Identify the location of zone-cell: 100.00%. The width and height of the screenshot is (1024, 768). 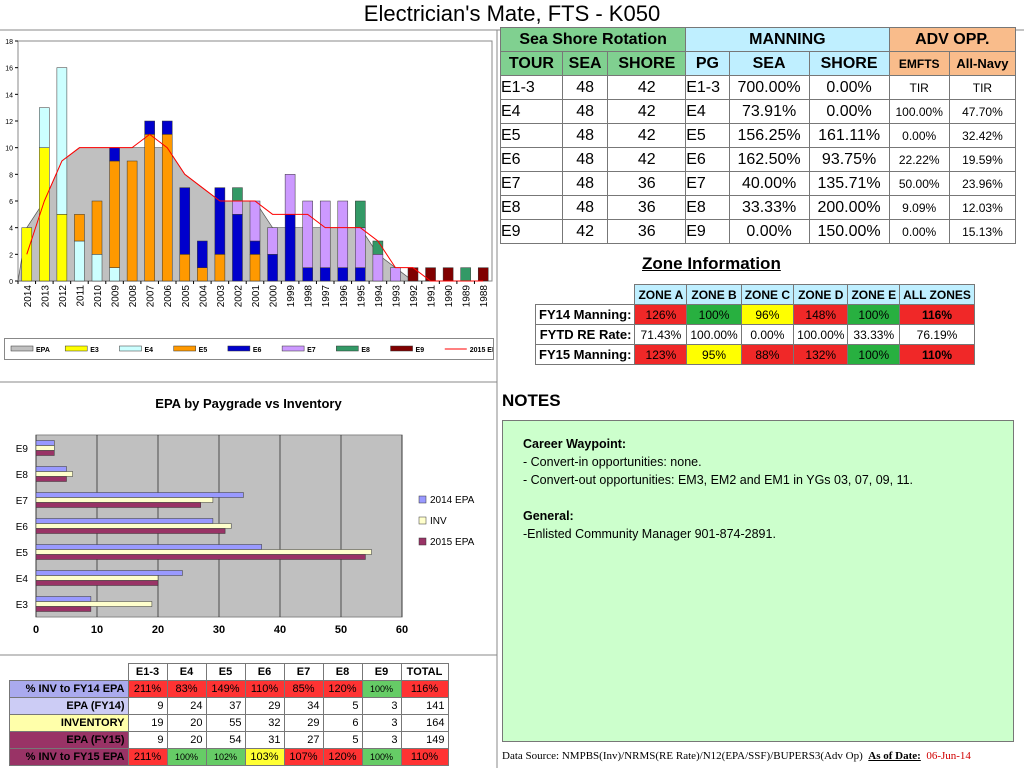
(821, 334).